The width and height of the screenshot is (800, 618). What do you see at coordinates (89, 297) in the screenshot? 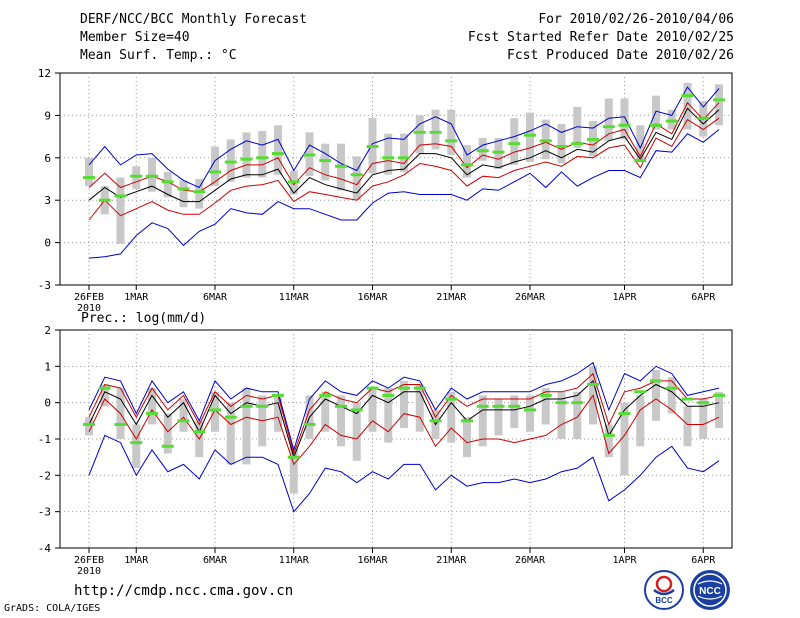
I see `x-tick-label: 26FEB` at bounding box center [89, 297].